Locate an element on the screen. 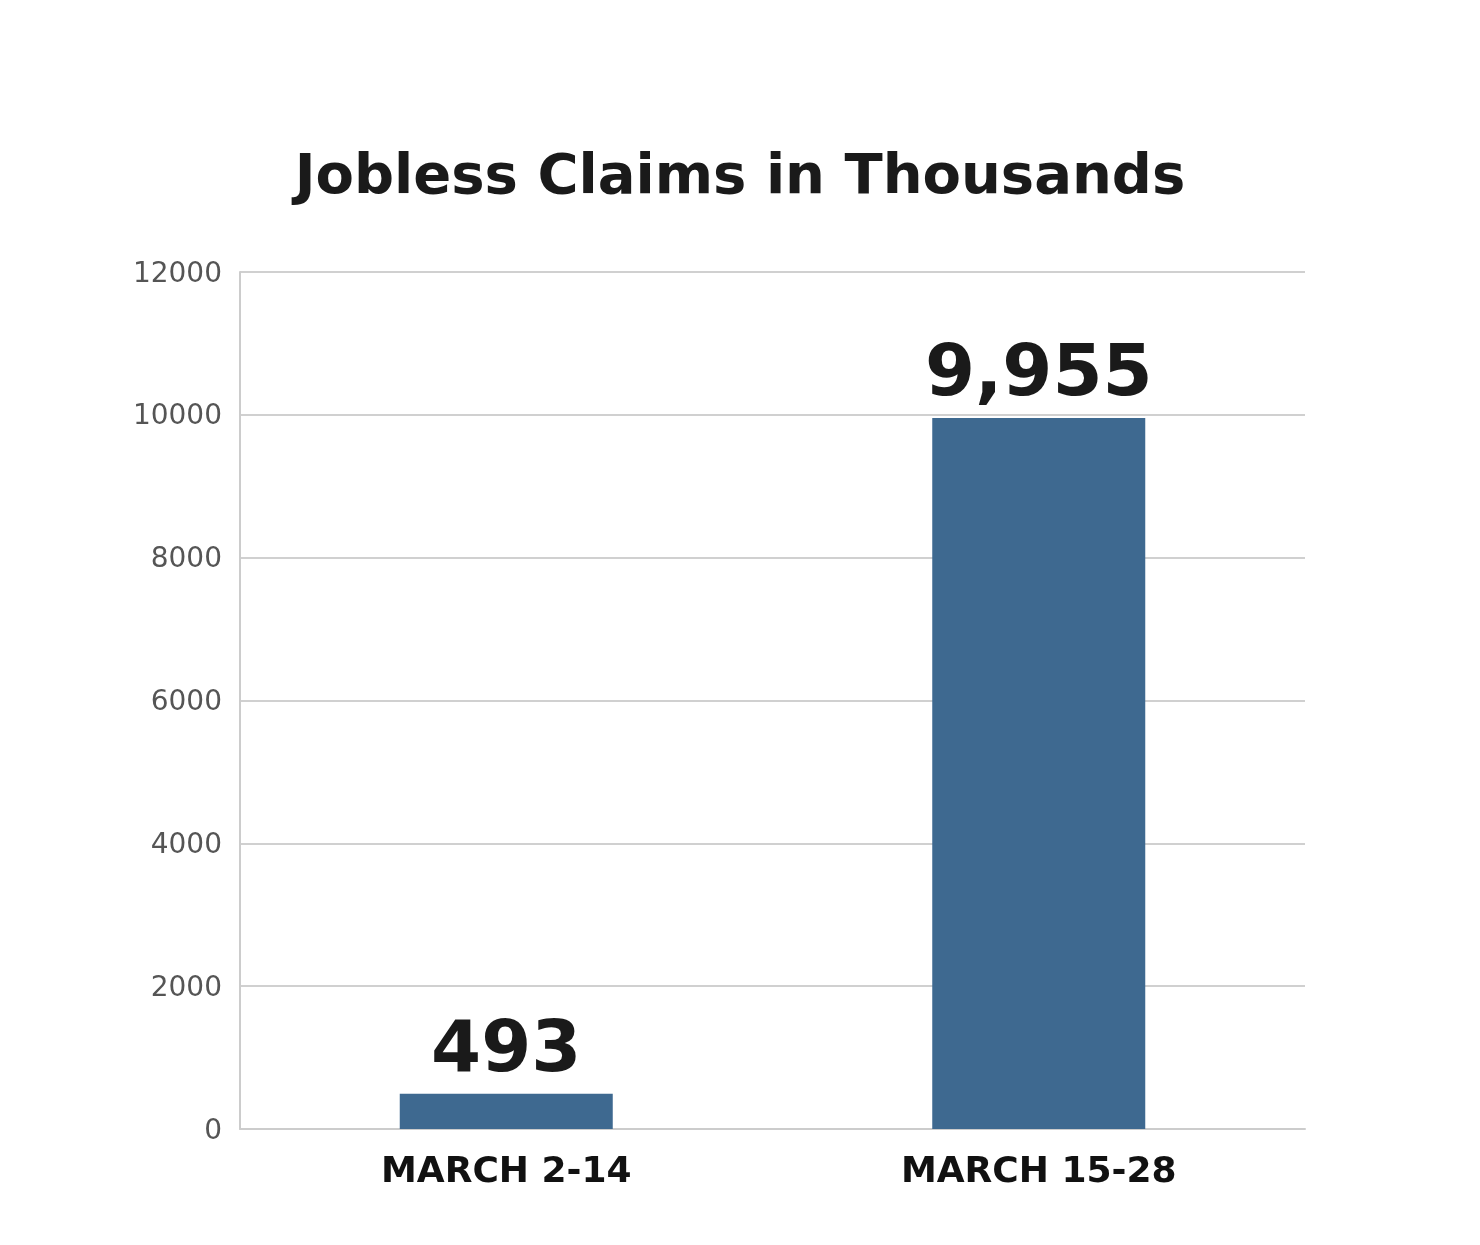 This screenshot has width=1480, height=1245. x-tick-label: MARCH 2-14 is located at coordinates (506, 1169).